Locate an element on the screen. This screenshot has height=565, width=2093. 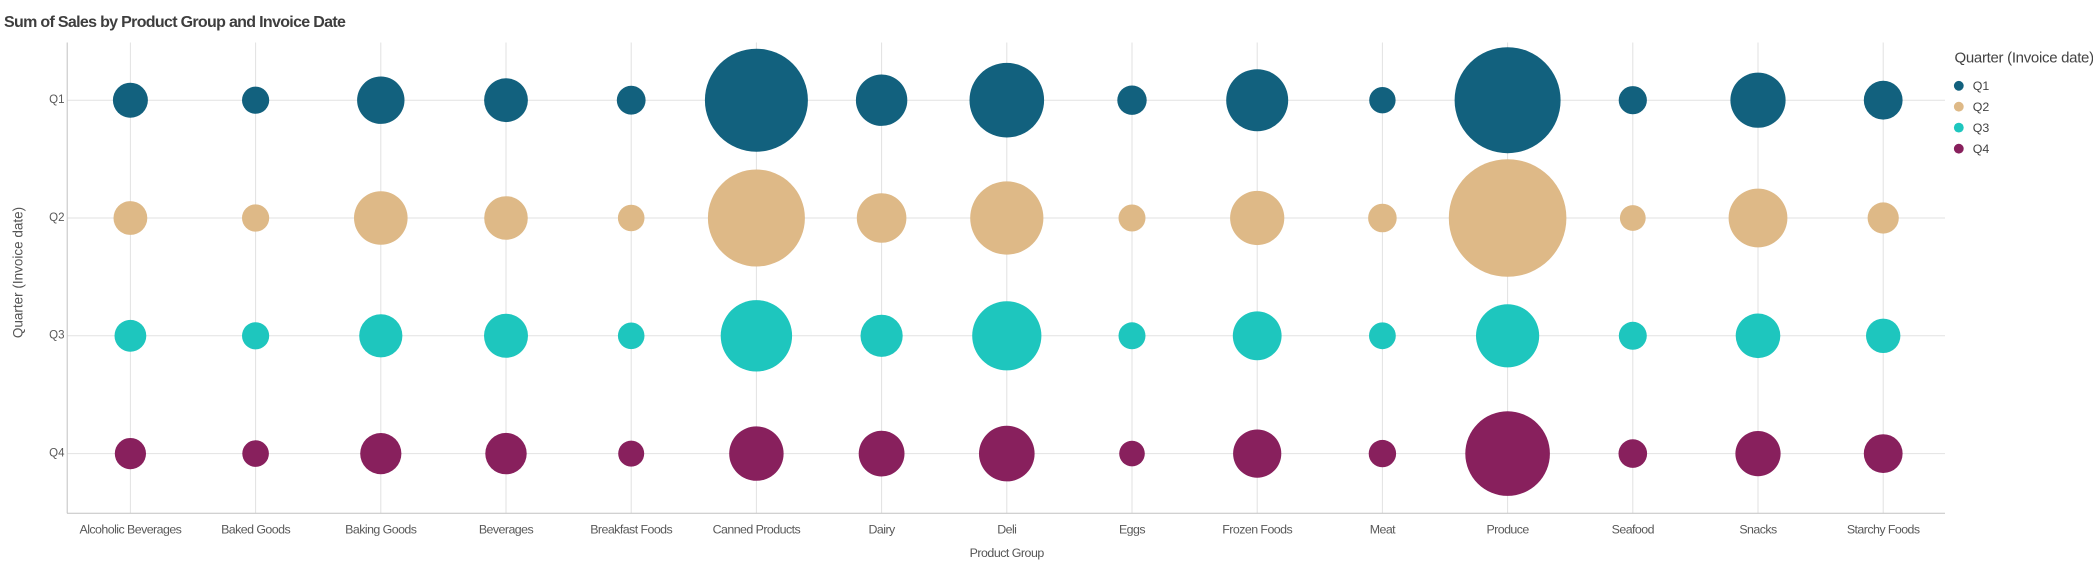
svg-text: Alcoholic Beverages is located at coordinates (130, 530).